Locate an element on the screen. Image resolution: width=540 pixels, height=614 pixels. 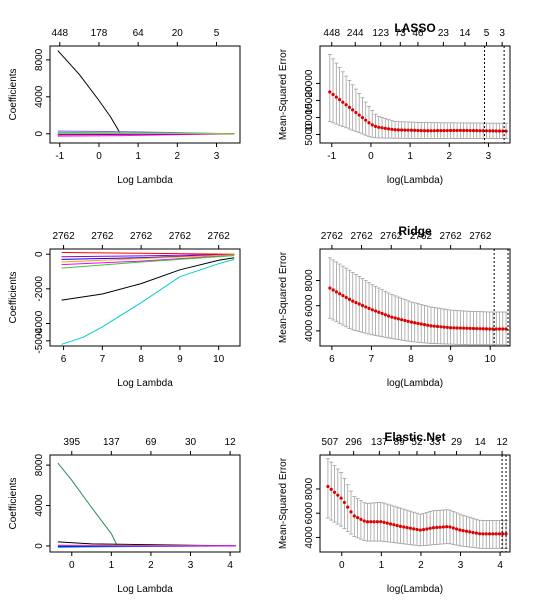
top-count-label: 89 is located at coordinates (400, 442).